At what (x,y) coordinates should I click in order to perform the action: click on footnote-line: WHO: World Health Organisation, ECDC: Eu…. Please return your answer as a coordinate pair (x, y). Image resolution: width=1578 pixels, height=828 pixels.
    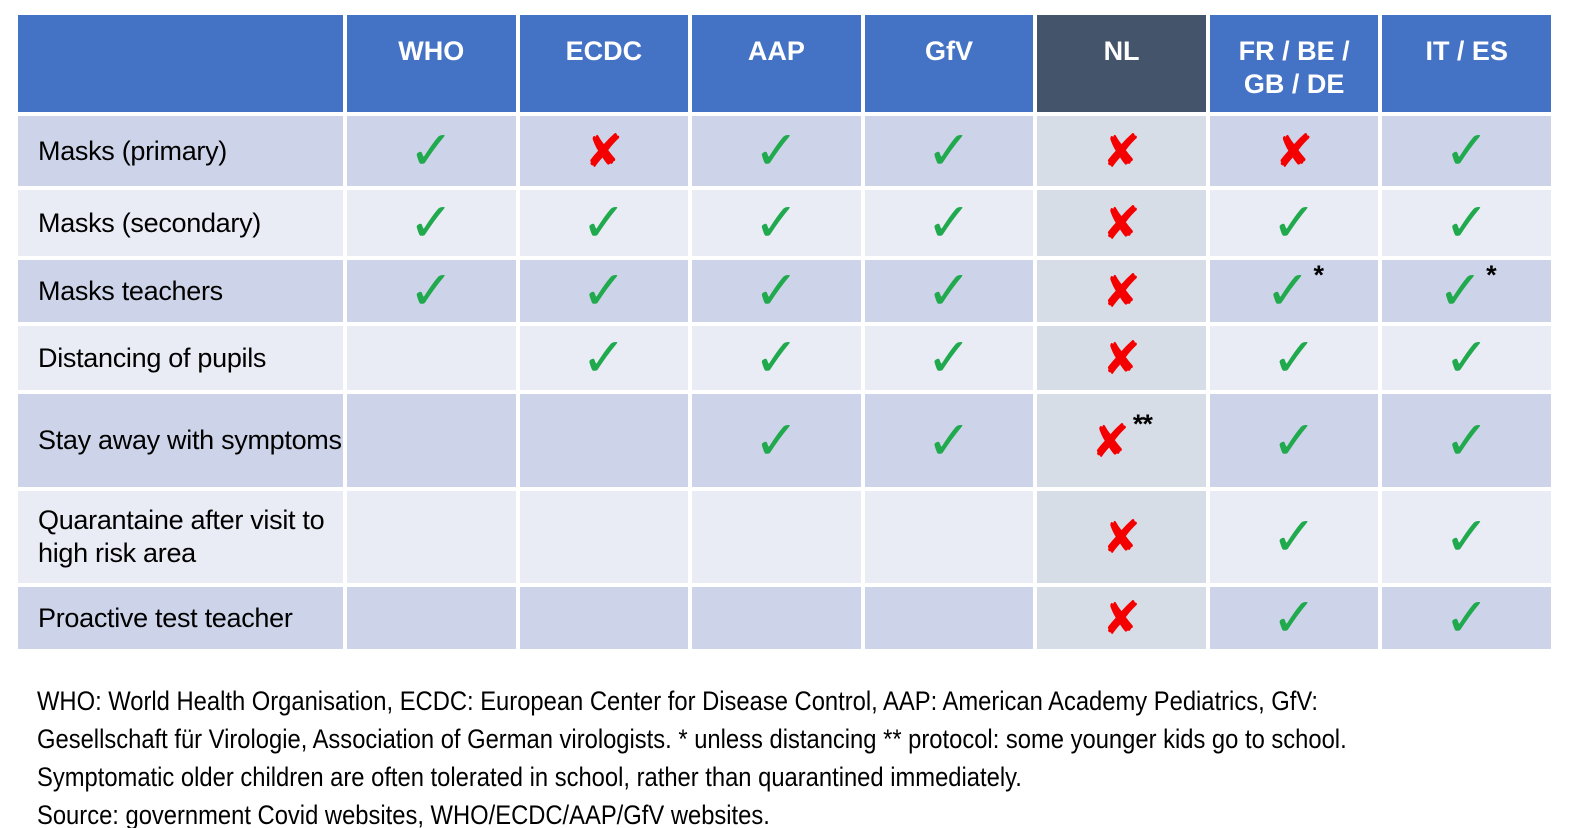
    Looking at the image, I should click on (677, 701).